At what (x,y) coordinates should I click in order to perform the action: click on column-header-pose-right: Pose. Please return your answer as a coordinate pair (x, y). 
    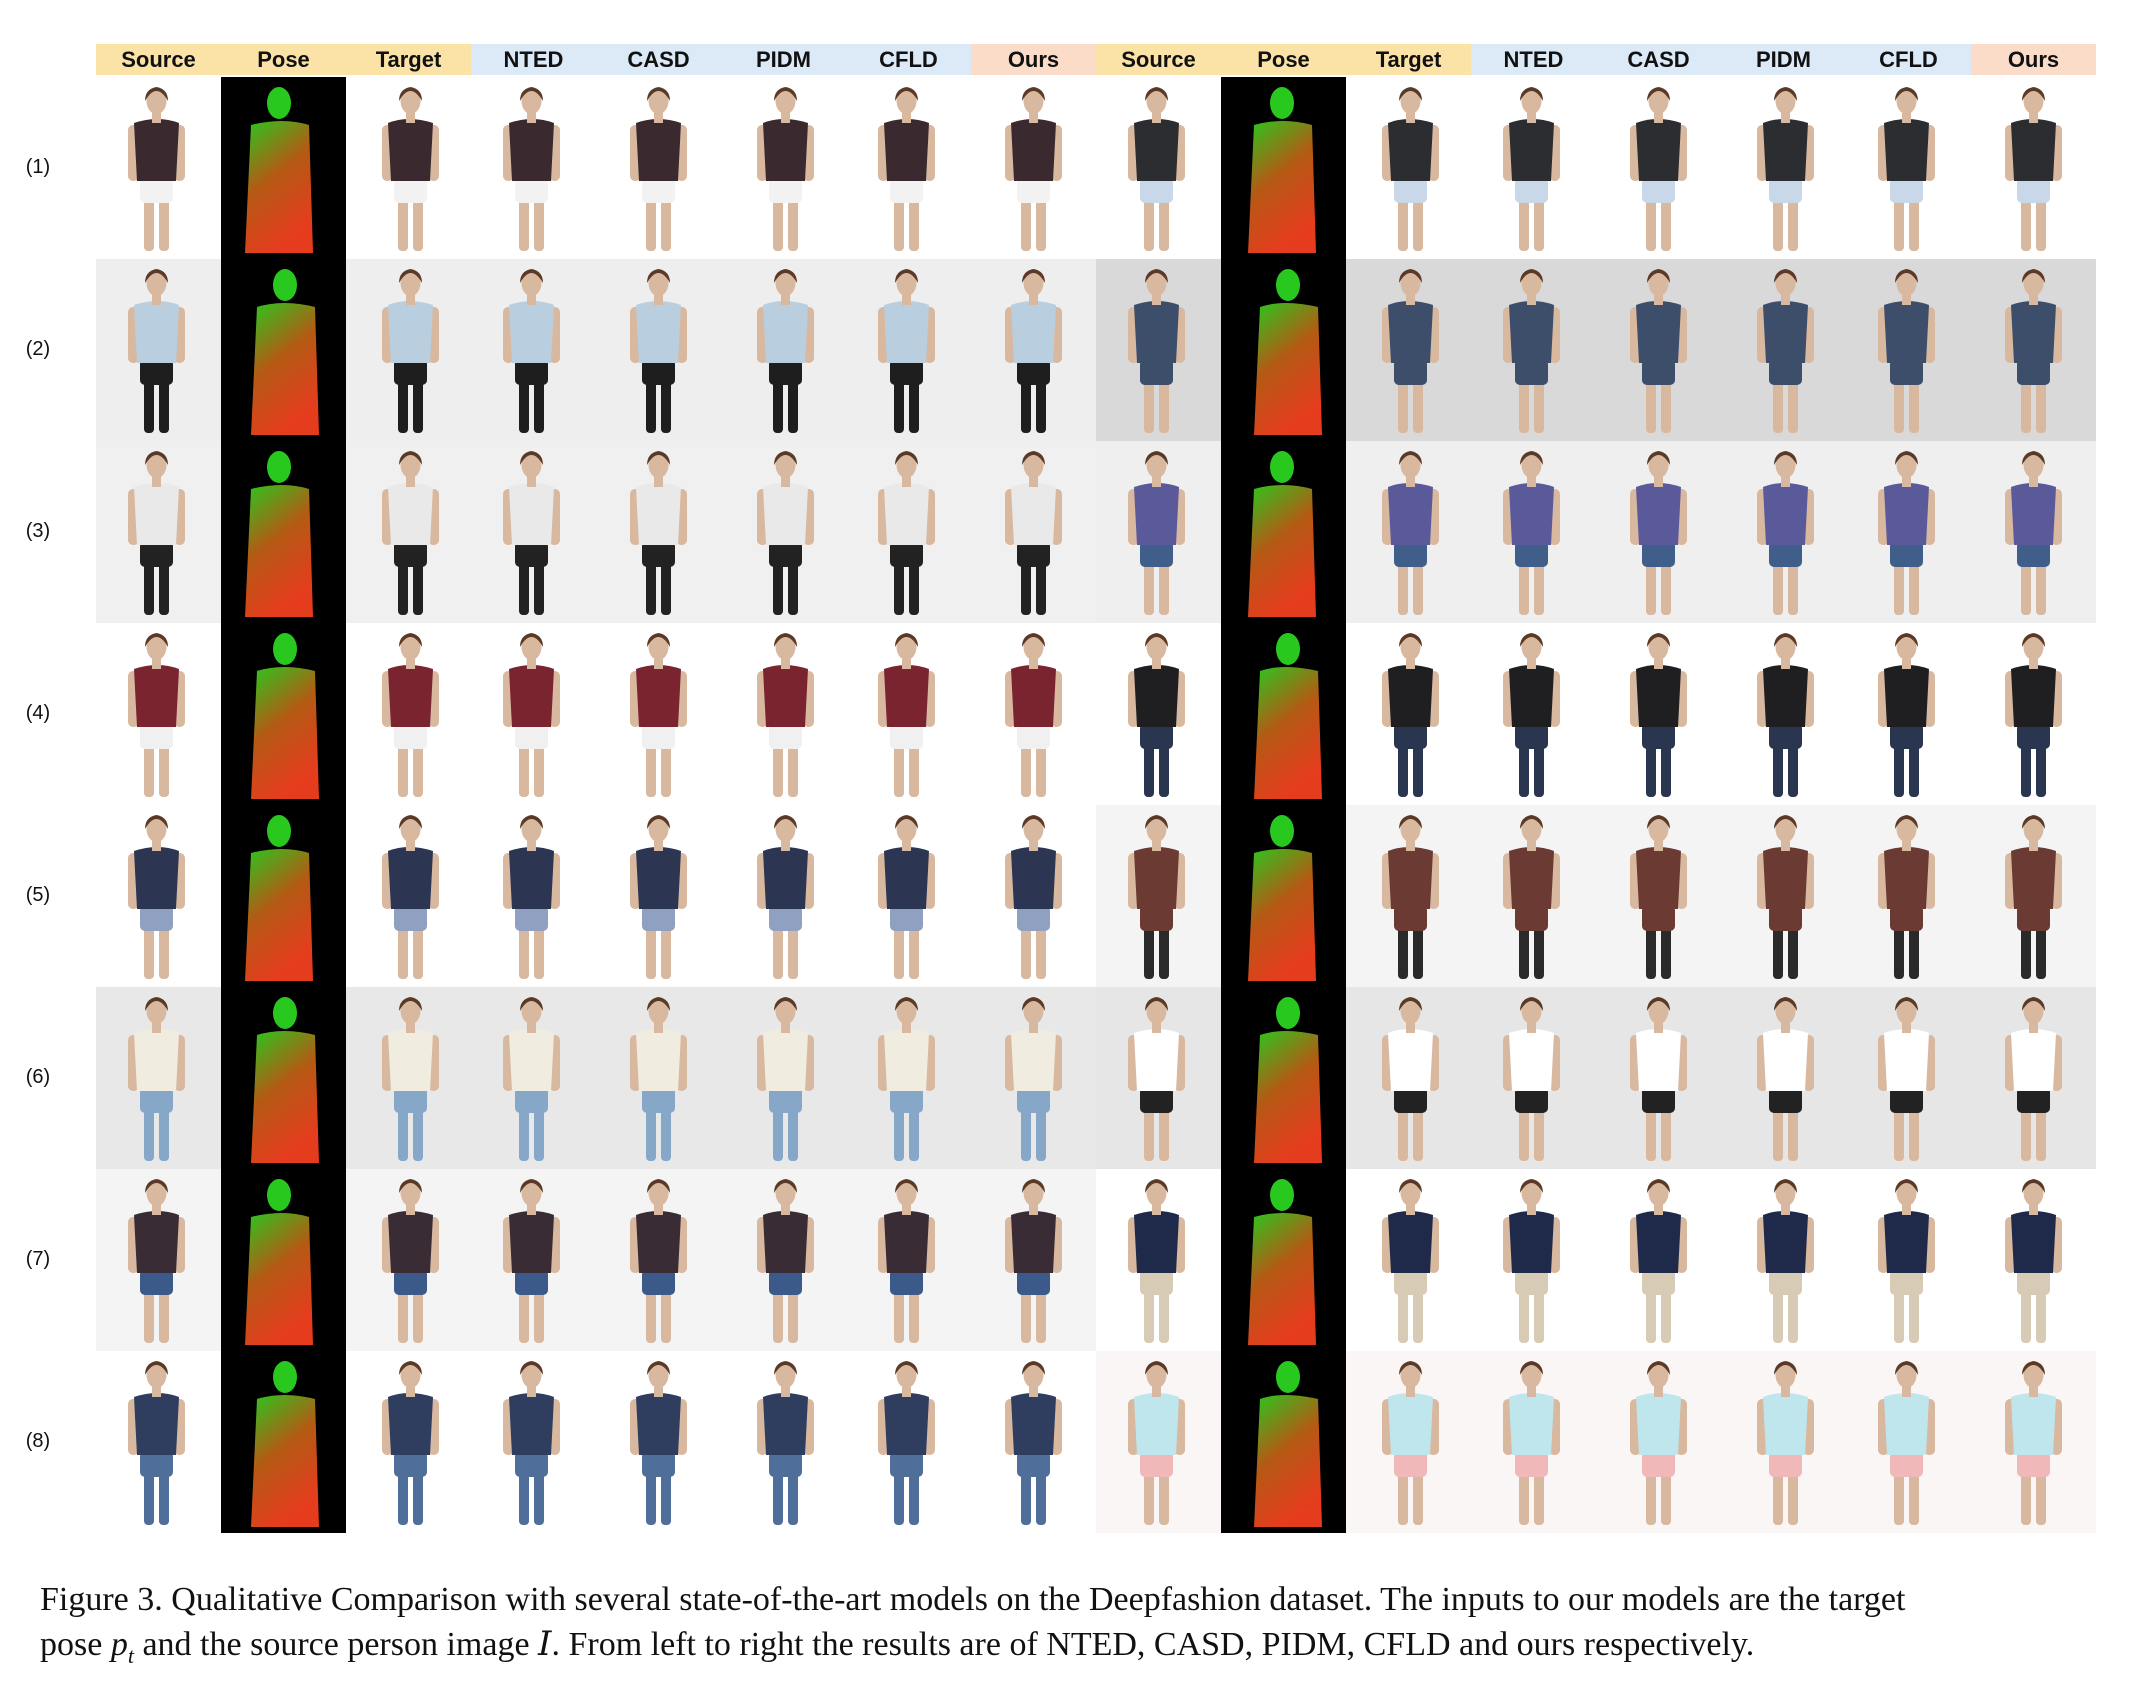
    Looking at the image, I should click on (1283, 59).